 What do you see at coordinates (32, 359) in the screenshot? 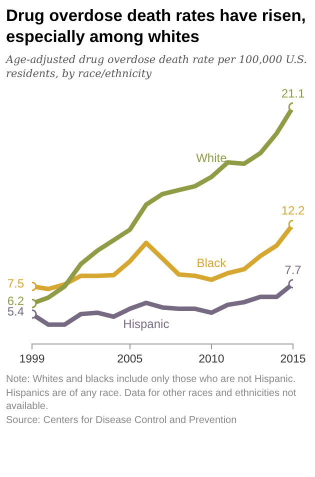
I see `x-tick-label: 1999` at bounding box center [32, 359].